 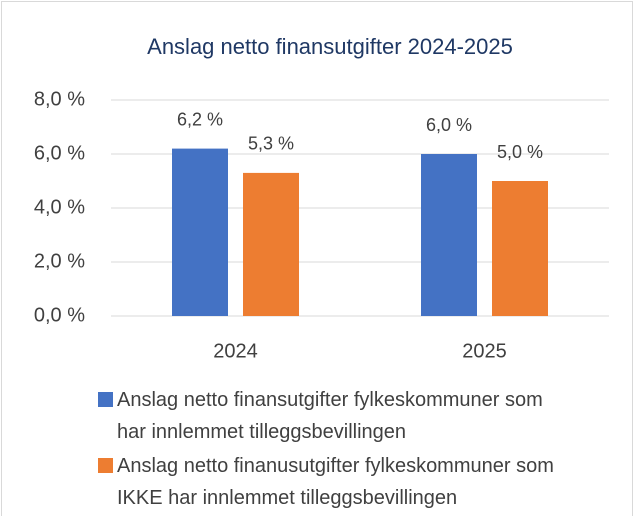 I want to click on x-tick-label: 2024, so click(x=235, y=351).